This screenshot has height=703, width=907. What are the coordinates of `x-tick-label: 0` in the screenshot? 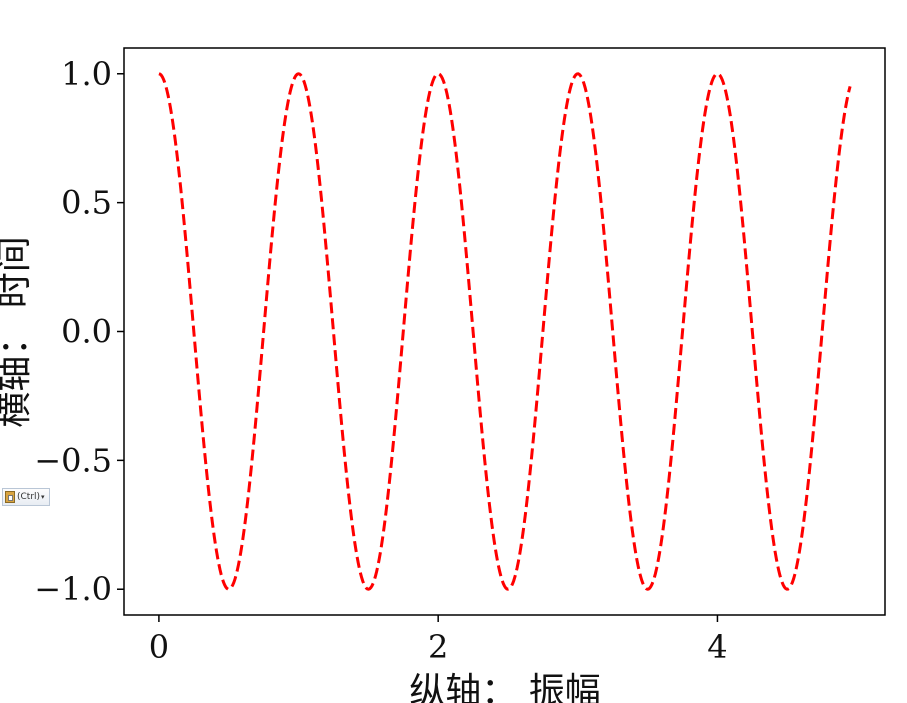 It's located at (159, 647).